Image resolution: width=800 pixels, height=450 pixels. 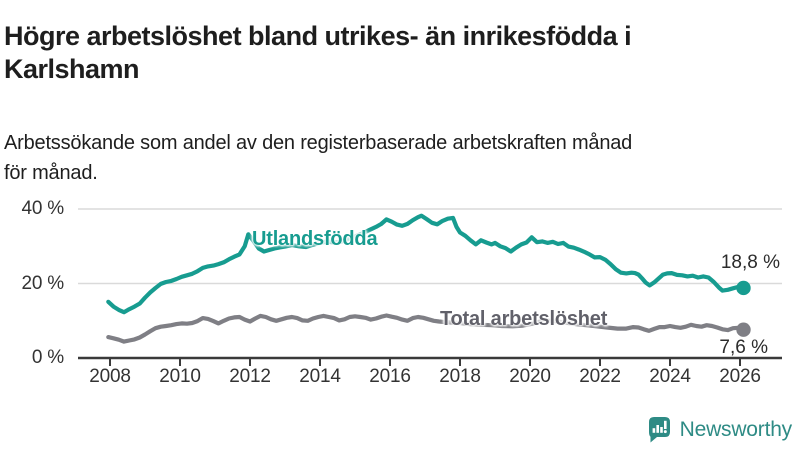 I want to click on x-axis-tick-label: 2014, so click(x=320, y=376).